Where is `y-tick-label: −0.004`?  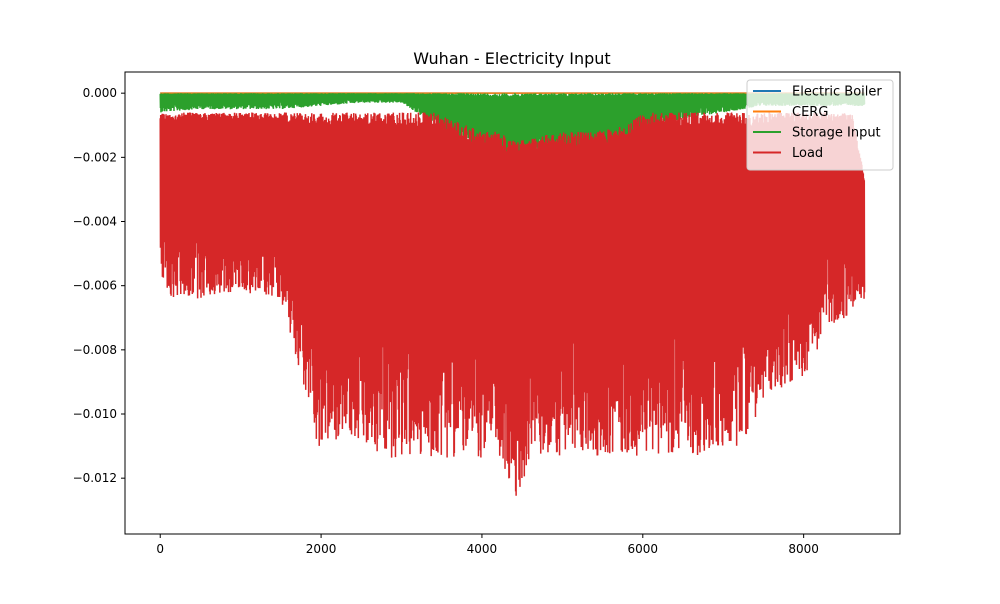 y-tick-label: −0.004 is located at coordinates (95, 222).